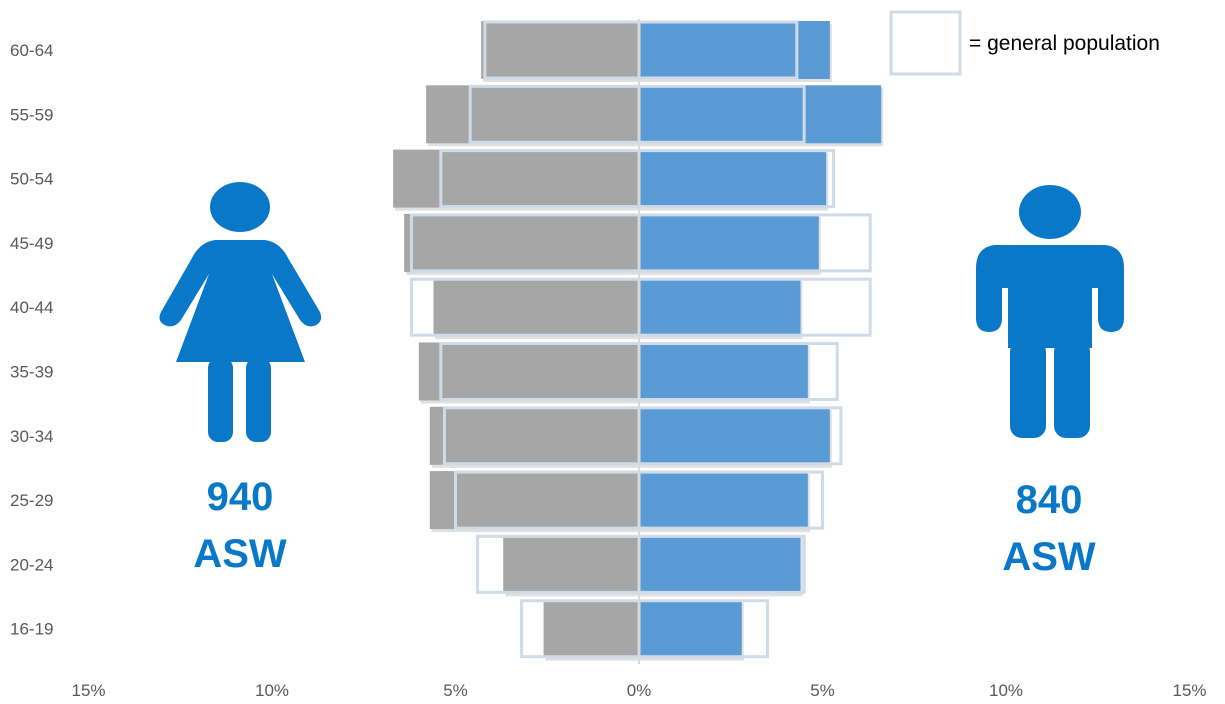 The width and height of the screenshot is (1225, 704). Describe the element at coordinates (1064, 43) in the screenshot. I see `legend-text: = general population` at that location.